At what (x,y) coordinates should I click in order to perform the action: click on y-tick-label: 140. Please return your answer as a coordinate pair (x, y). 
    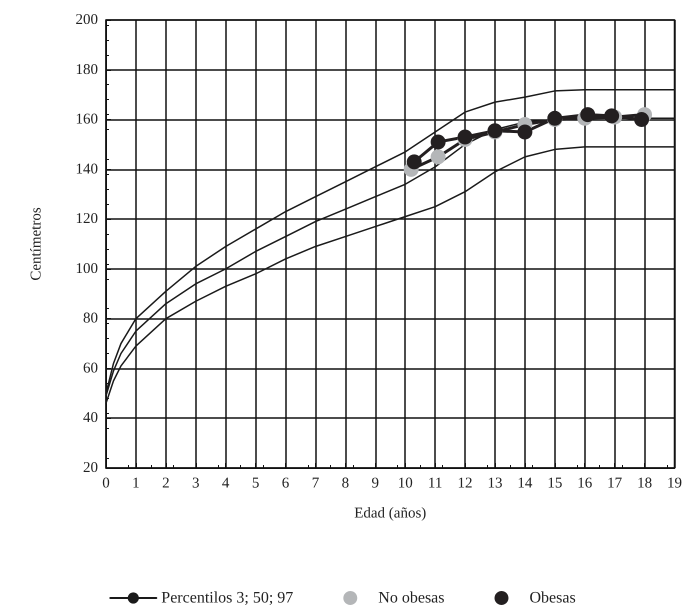
    Looking at the image, I should click on (87, 169).